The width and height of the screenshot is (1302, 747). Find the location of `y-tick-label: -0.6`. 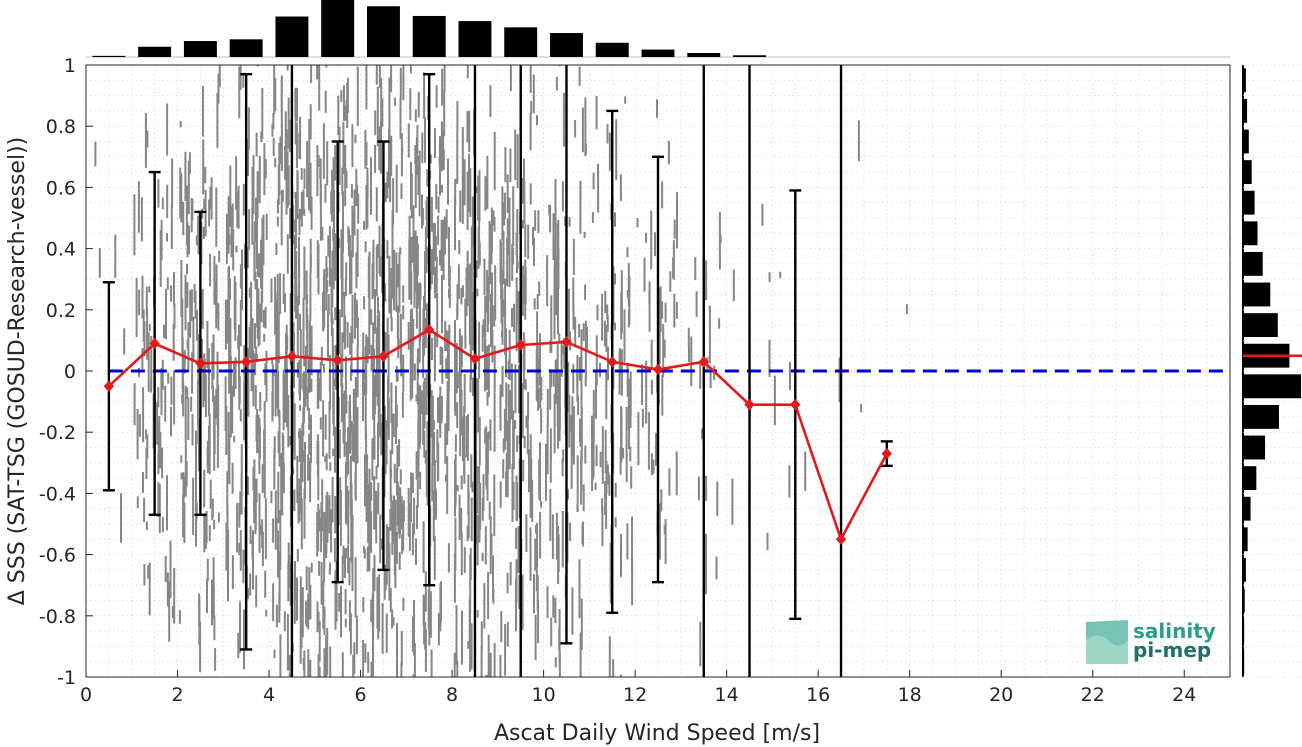

y-tick-label: -0.6 is located at coordinates (57, 556).